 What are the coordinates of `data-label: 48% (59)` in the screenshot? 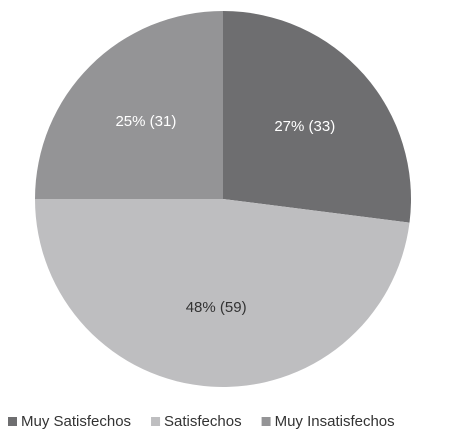 It's located at (216, 307).